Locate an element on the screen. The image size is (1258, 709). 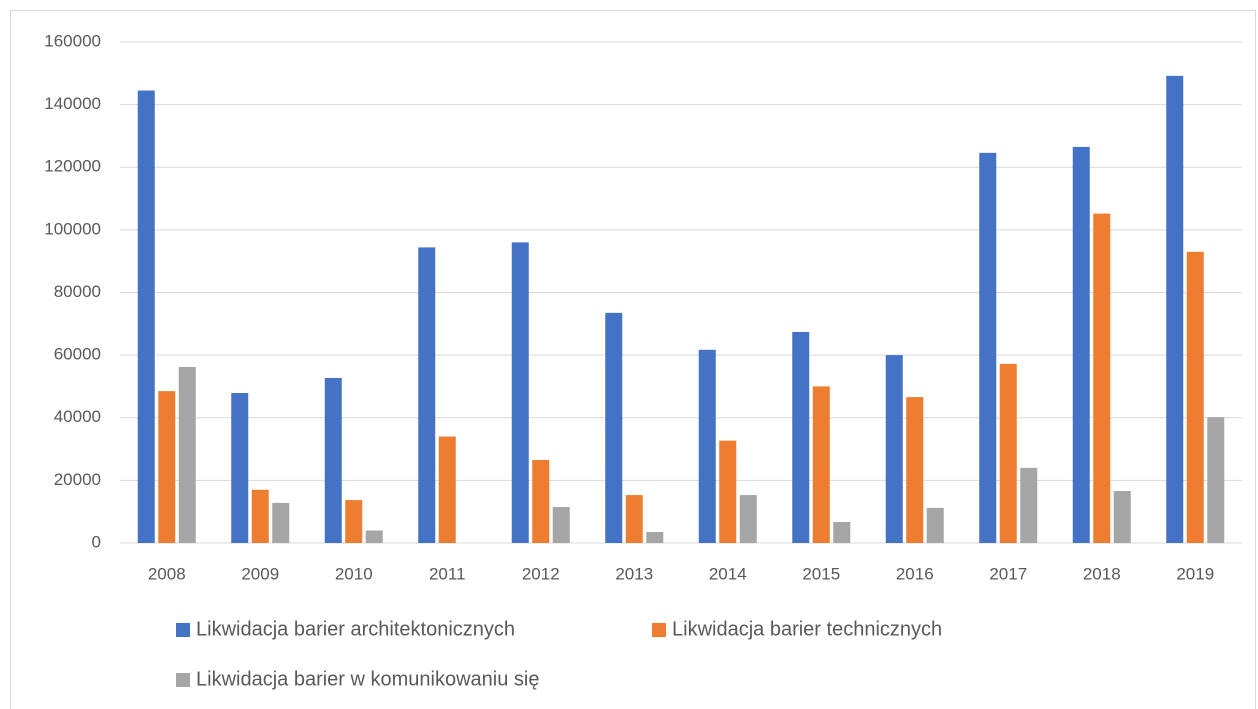
y-tick-label: 0 is located at coordinates (96, 541).